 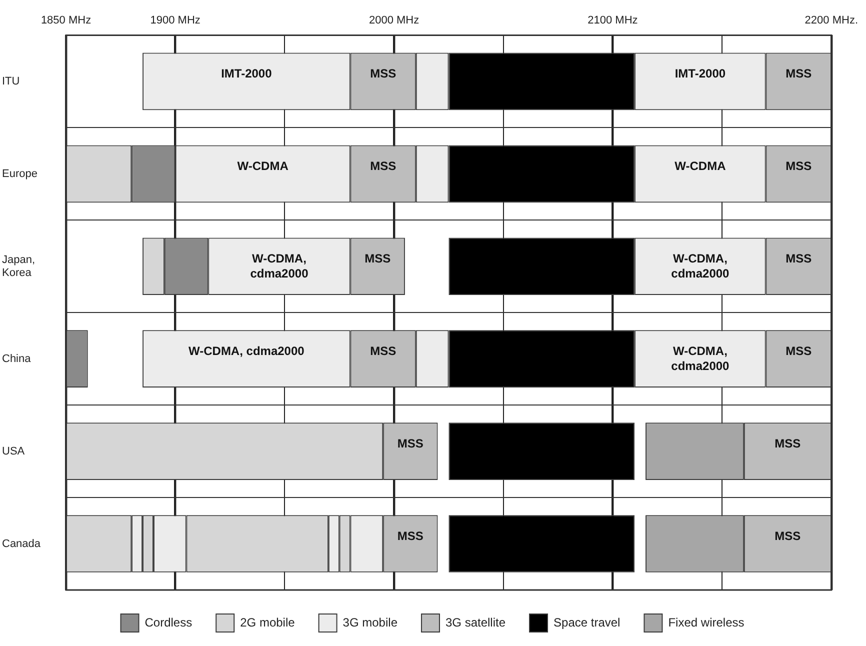 What do you see at coordinates (168, 622) in the screenshot?
I see `legend-label: Cordless` at bounding box center [168, 622].